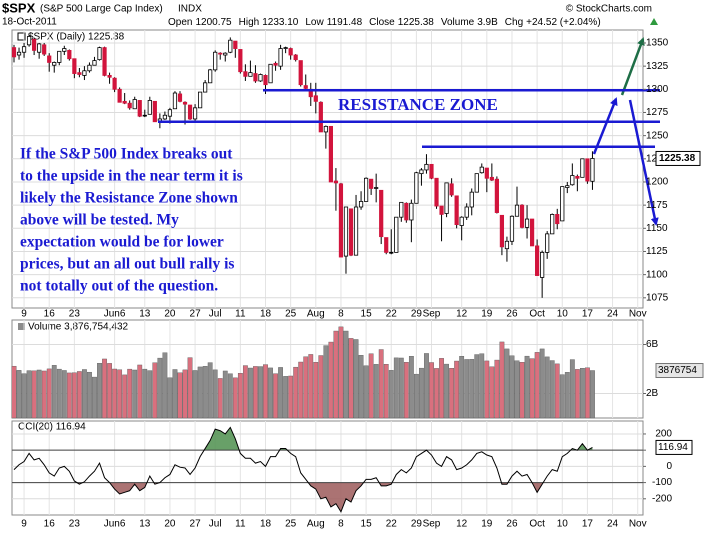 The width and height of the screenshot is (706, 537). I want to click on commentary-line: to the upside in the near term it is, so click(131, 176).